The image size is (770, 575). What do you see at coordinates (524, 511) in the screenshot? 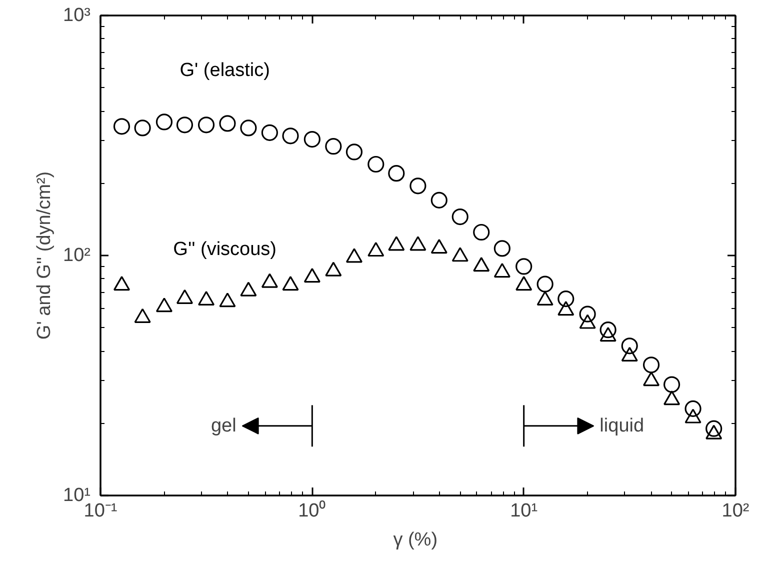
I see `x-tick-label: 10¹` at bounding box center [524, 511].